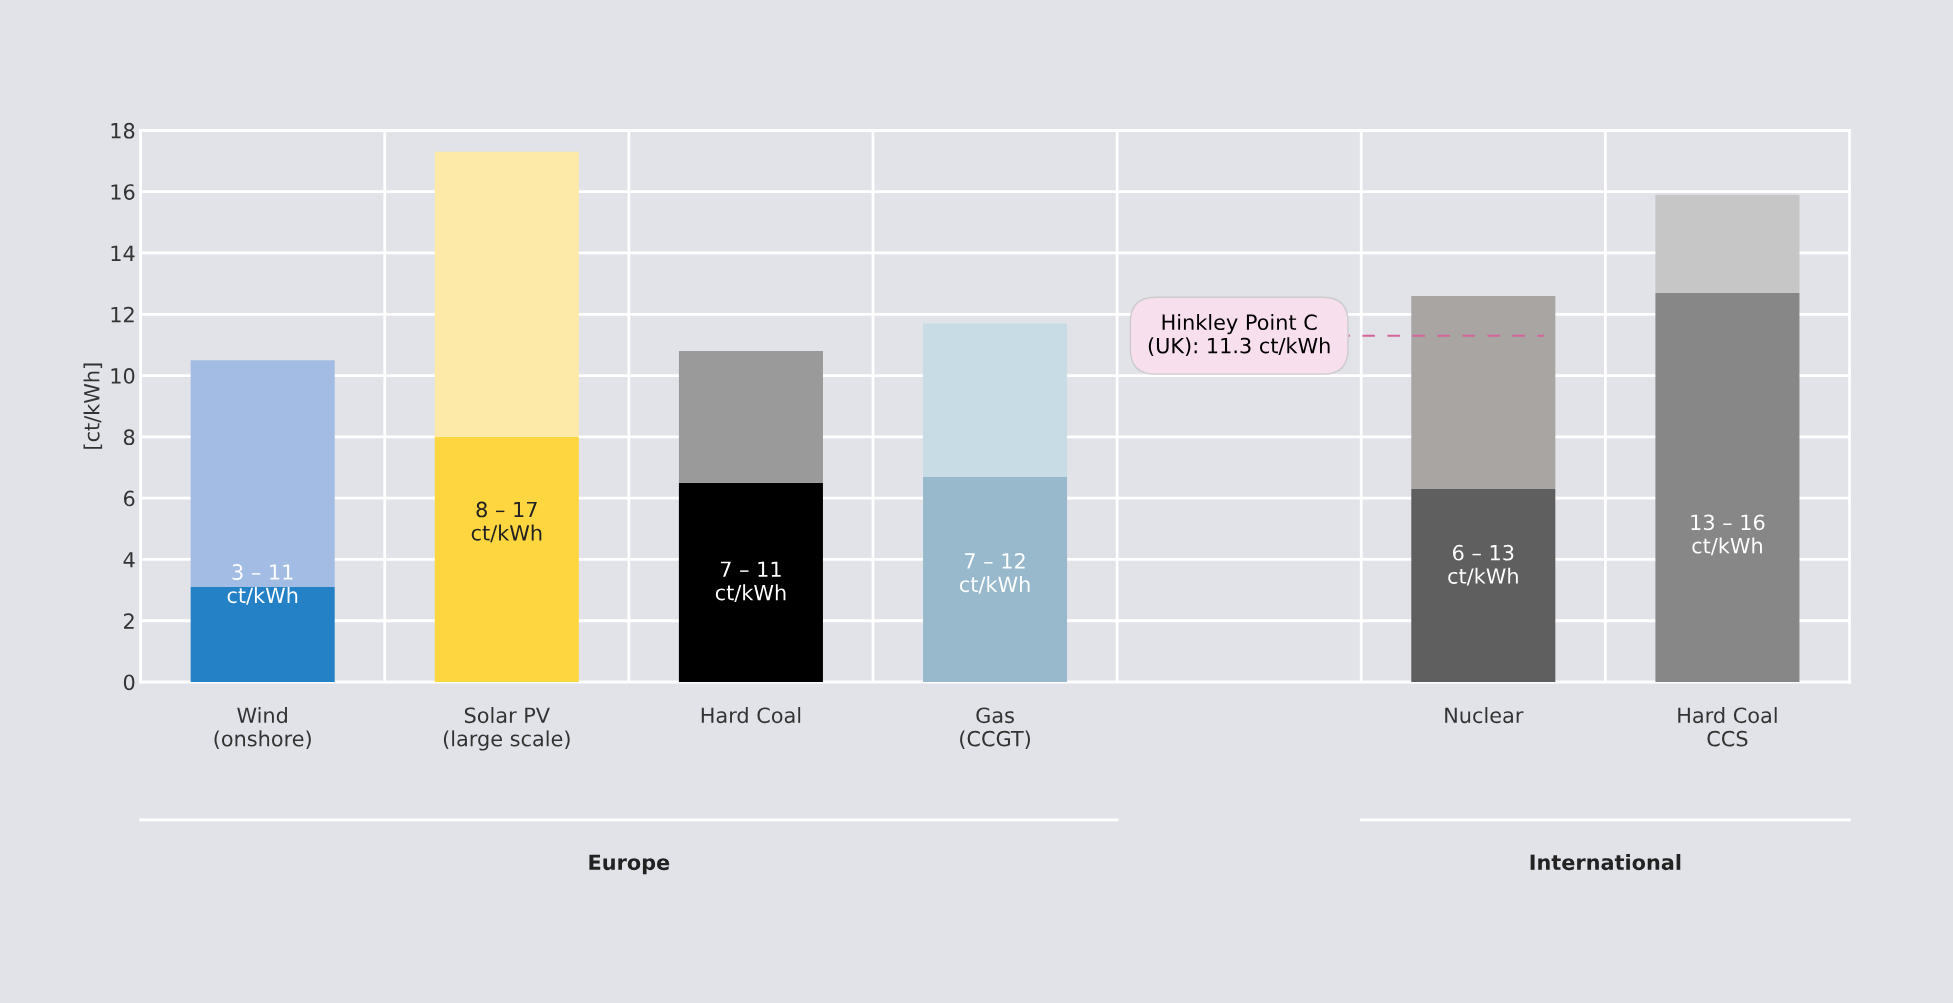 The height and width of the screenshot is (1003, 1953). Describe the element at coordinates (122, 314) in the screenshot. I see `y-tick-label: 12` at that location.